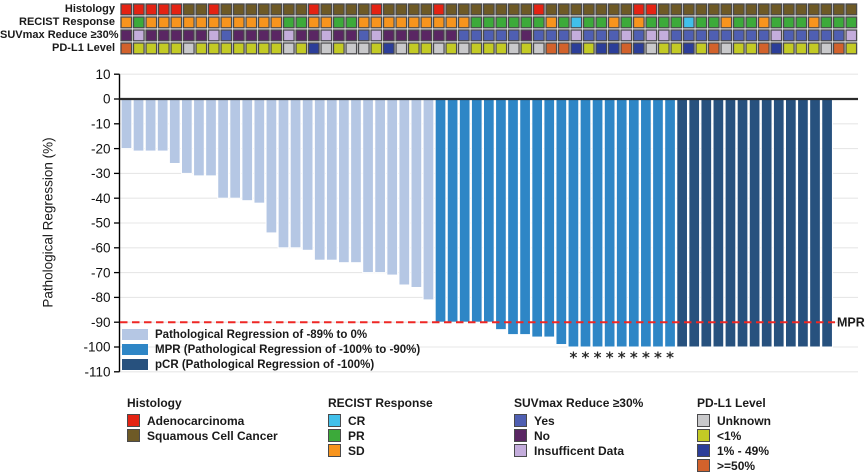 The height and width of the screenshot is (472, 865). I want to click on legend-item-label: Insufficent Data, so click(579, 450).